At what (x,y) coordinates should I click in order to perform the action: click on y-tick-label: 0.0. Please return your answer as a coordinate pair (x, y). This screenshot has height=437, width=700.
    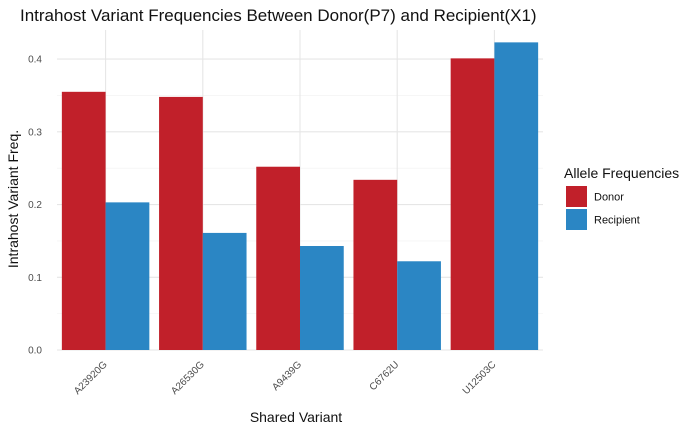
    Looking at the image, I should click on (35, 351).